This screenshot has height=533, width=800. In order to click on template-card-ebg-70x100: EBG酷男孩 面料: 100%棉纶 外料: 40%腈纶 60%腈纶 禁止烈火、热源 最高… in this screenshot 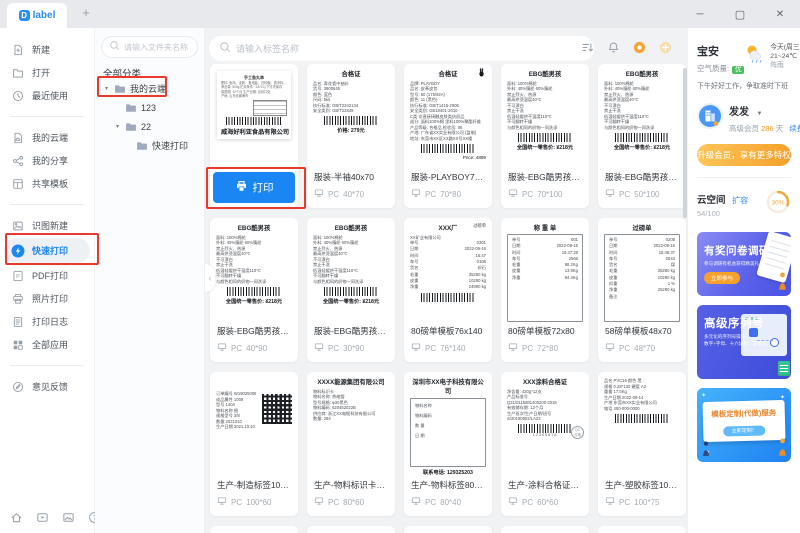, I will do `click(545, 136)`.